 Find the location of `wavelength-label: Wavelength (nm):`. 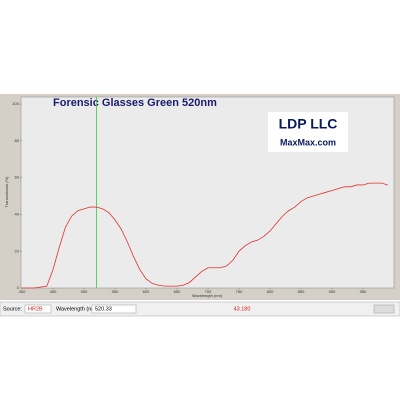

wavelength-label: Wavelength (nm): is located at coordinates (78, 309).